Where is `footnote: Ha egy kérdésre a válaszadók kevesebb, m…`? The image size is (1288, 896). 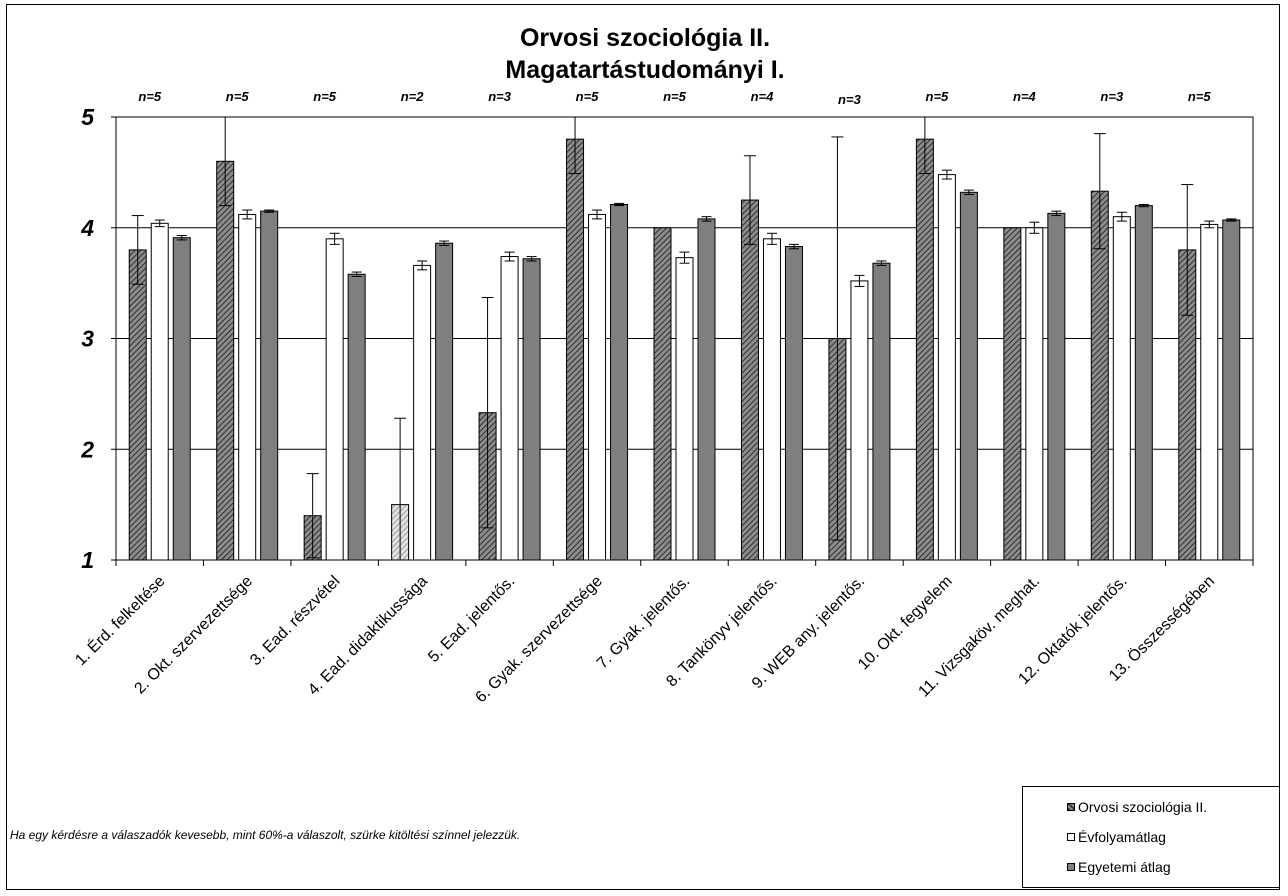 footnote: Ha egy kérdésre a válaszadók kevesebb, m… is located at coordinates (265, 835).